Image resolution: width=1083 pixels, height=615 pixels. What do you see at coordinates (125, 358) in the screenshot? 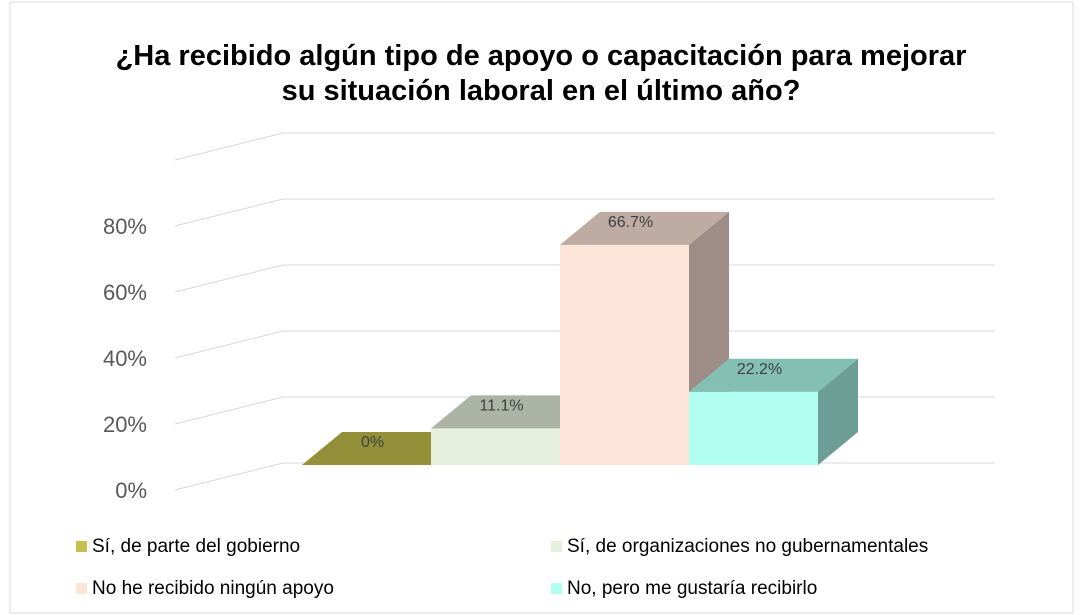
I see `y-tick-label: 40%` at bounding box center [125, 358].